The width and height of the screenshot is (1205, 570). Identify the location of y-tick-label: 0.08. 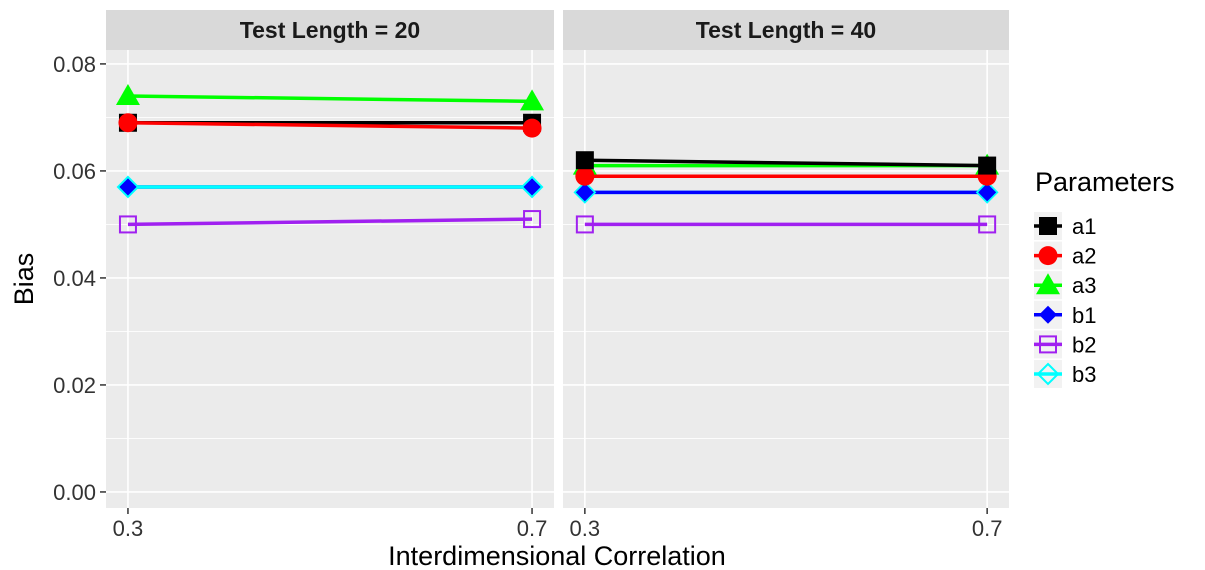
(74, 64).